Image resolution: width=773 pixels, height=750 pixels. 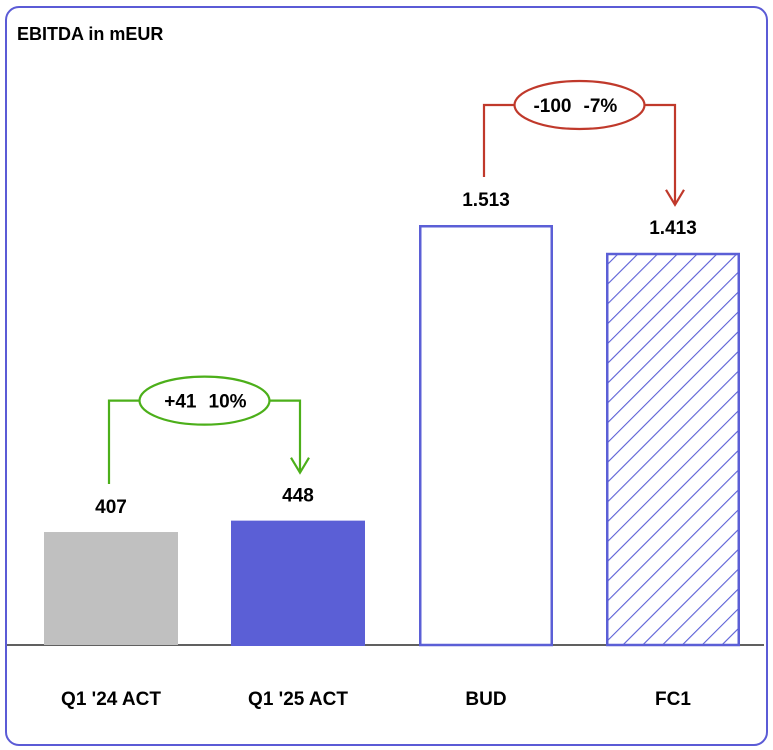 I want to click on category-label-q1-25-act: Q1 '25 ACT, so click(x=298, y=699).